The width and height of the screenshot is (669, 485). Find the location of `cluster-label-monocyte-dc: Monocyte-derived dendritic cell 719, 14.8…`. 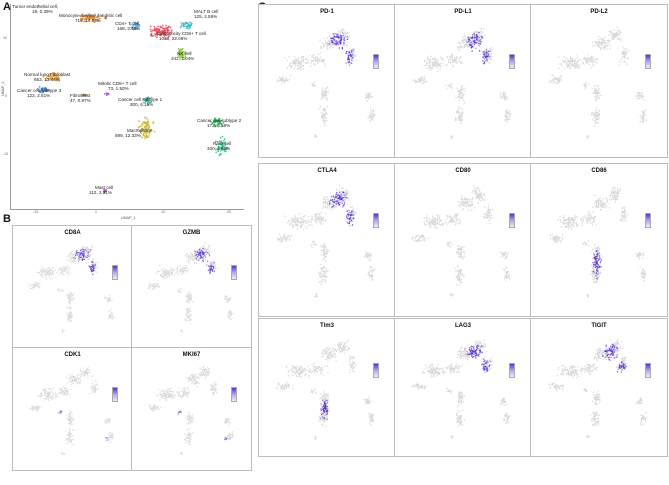

cluster-label-monocyte-dc: Monocyte-derived dendritic cell 719, 14.8… is located at coordinates (91, 18).